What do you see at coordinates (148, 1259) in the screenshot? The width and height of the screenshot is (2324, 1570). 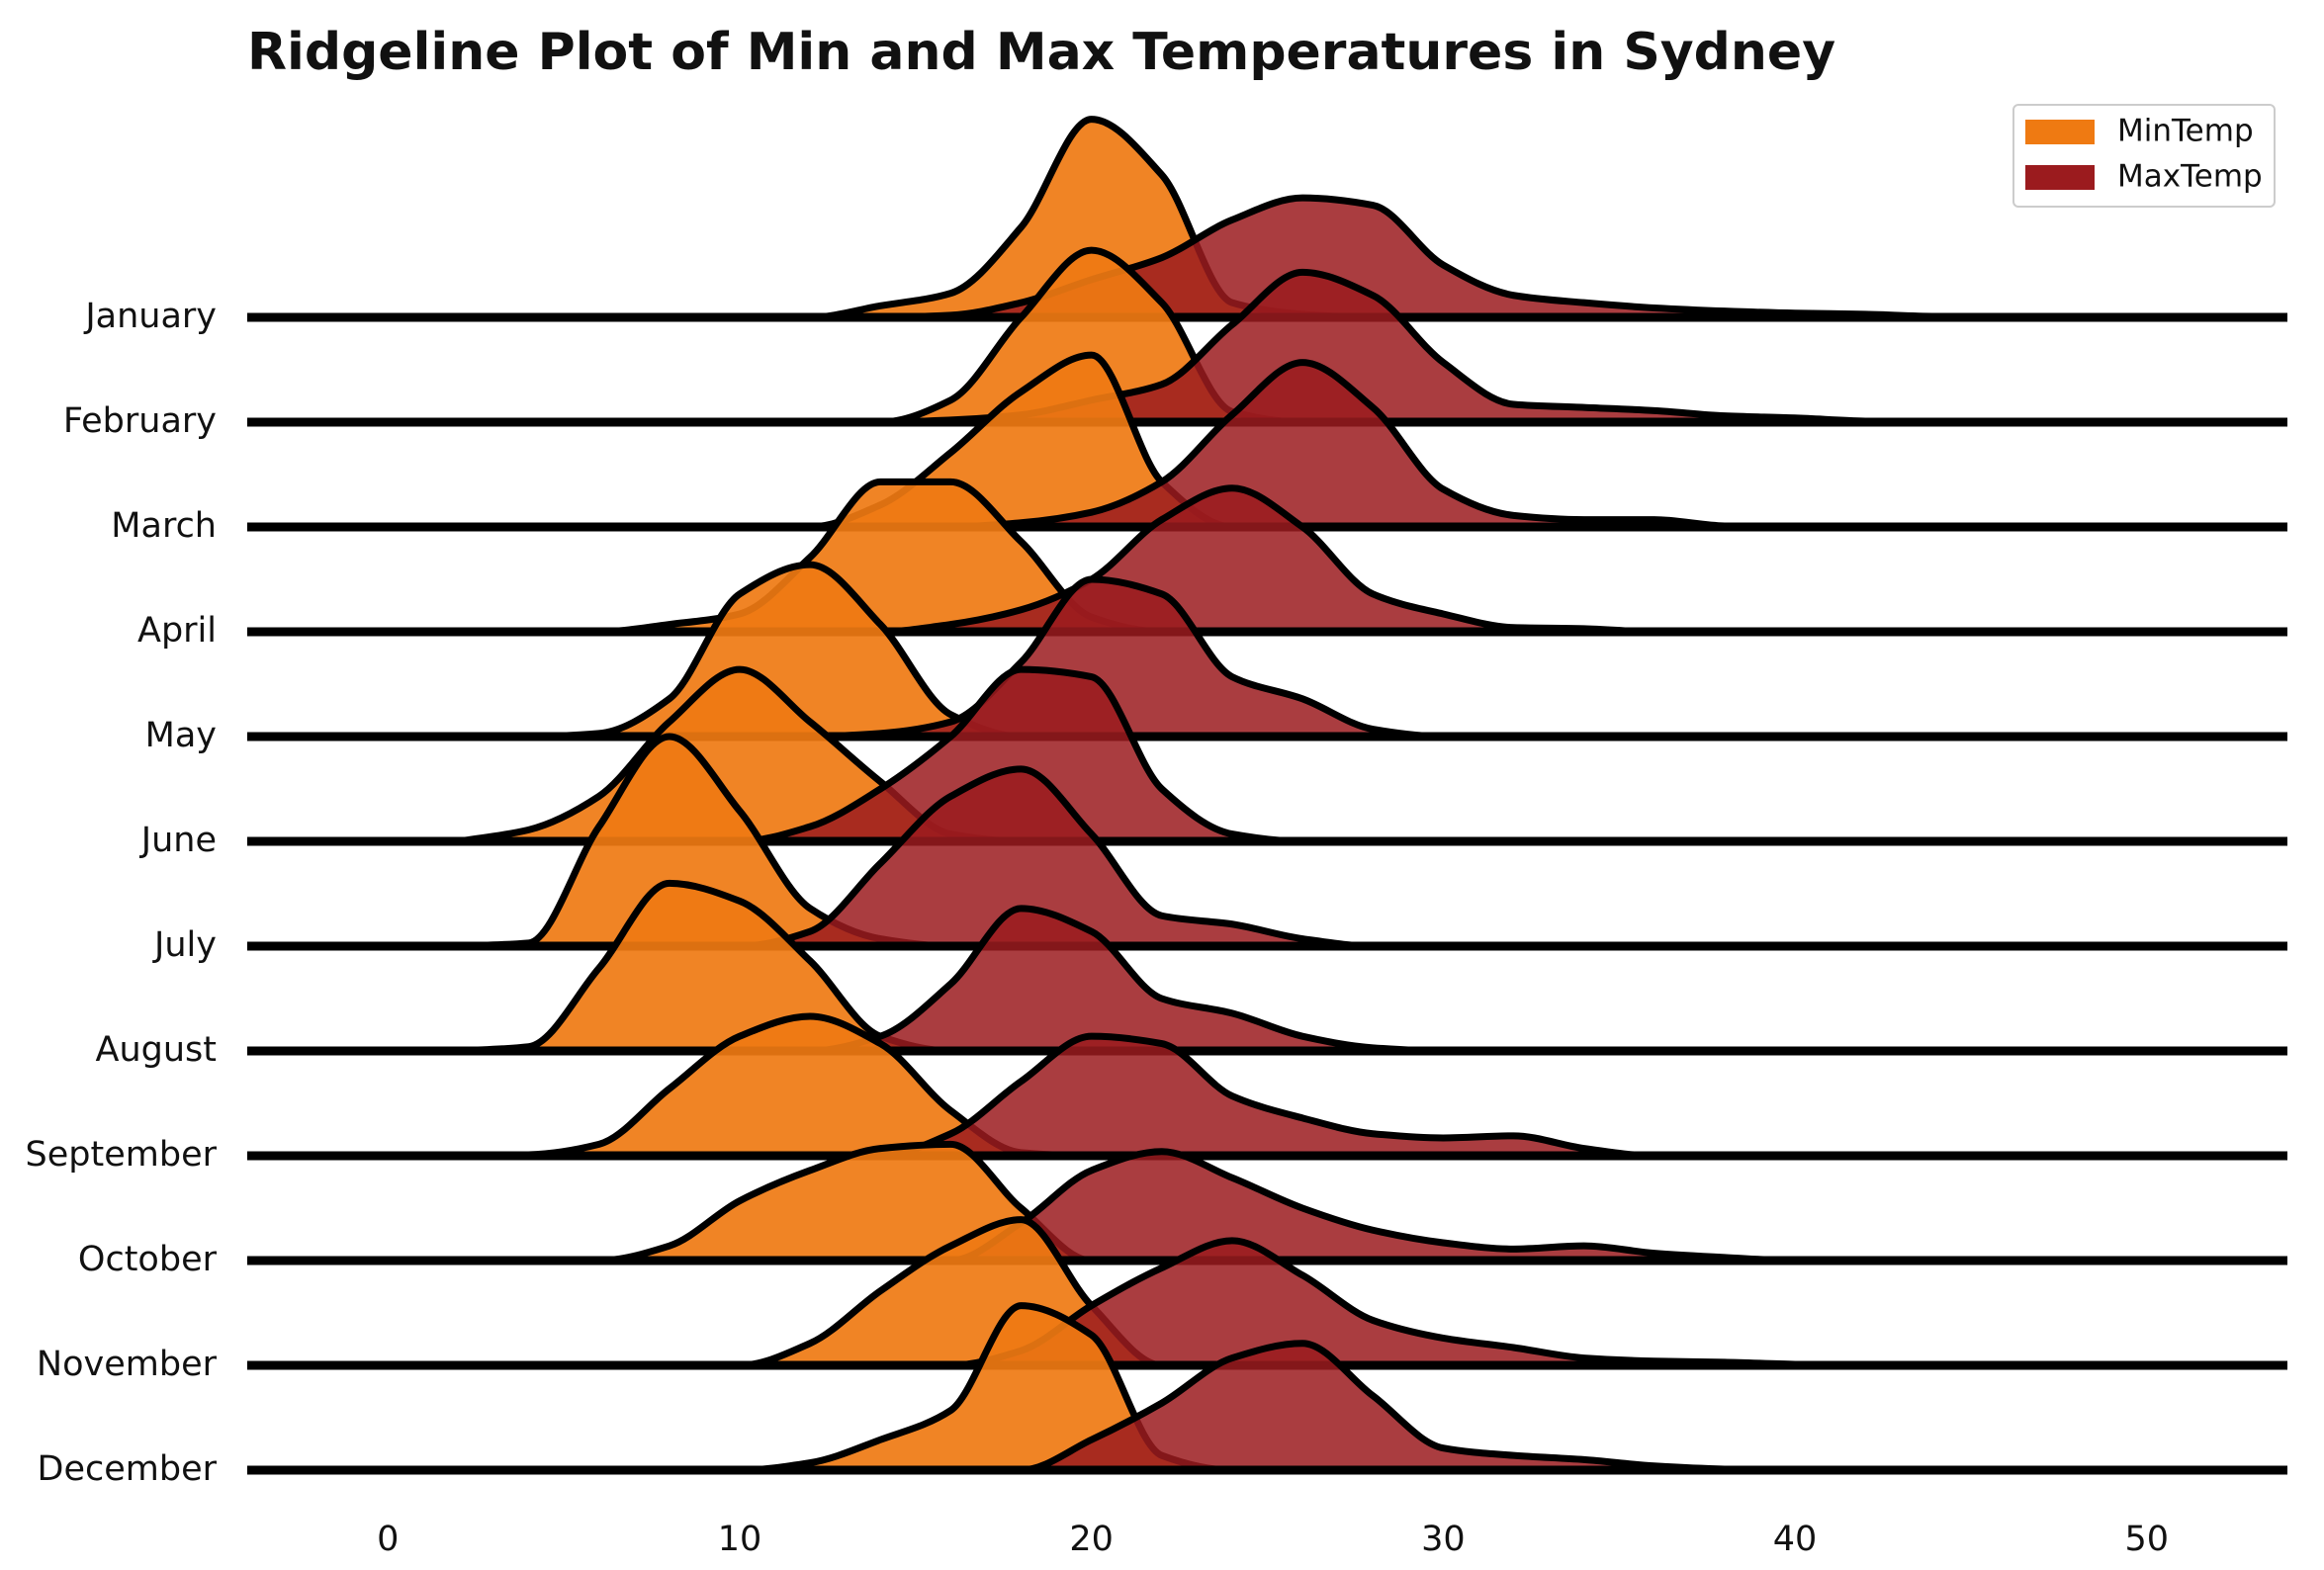 I see `y-tick-label: October` at bounding box center [148, 1259].